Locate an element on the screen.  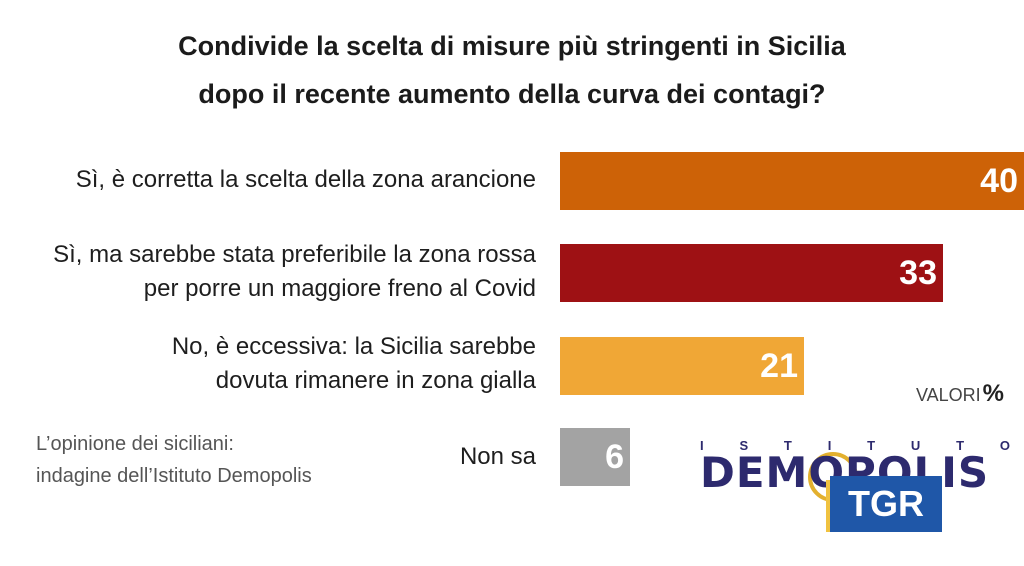
bar-0: 40 is located at coordinates (792, 181).